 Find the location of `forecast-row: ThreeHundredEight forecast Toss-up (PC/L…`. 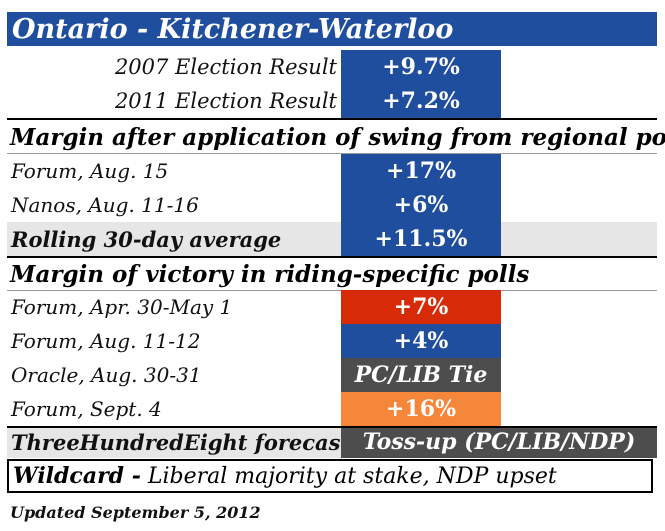

forecast-row: ThreeHundredEight forecast Toss-up (PC/L… is located at coordinates (332, 442).